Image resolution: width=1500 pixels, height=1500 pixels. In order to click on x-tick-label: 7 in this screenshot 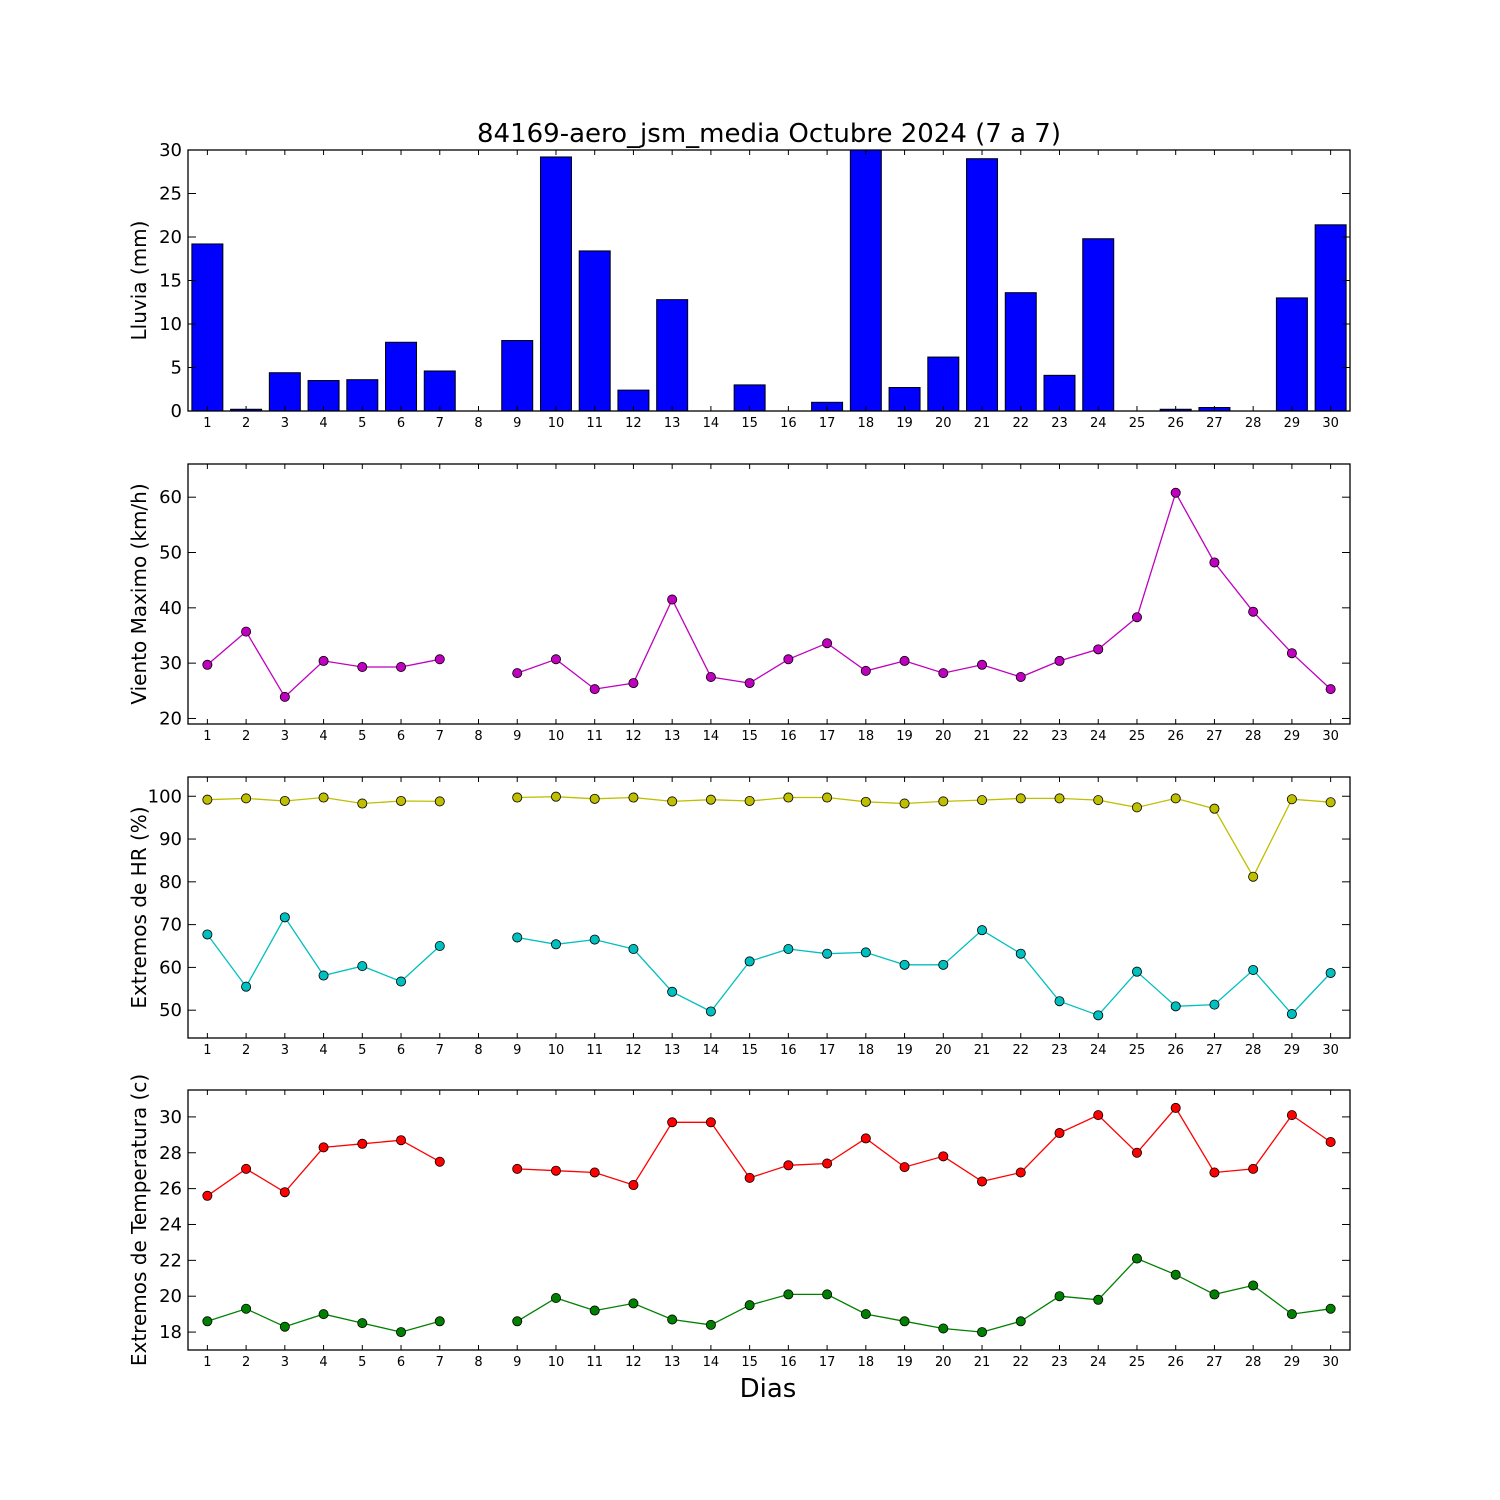, I will do `click(440, 1050)`.